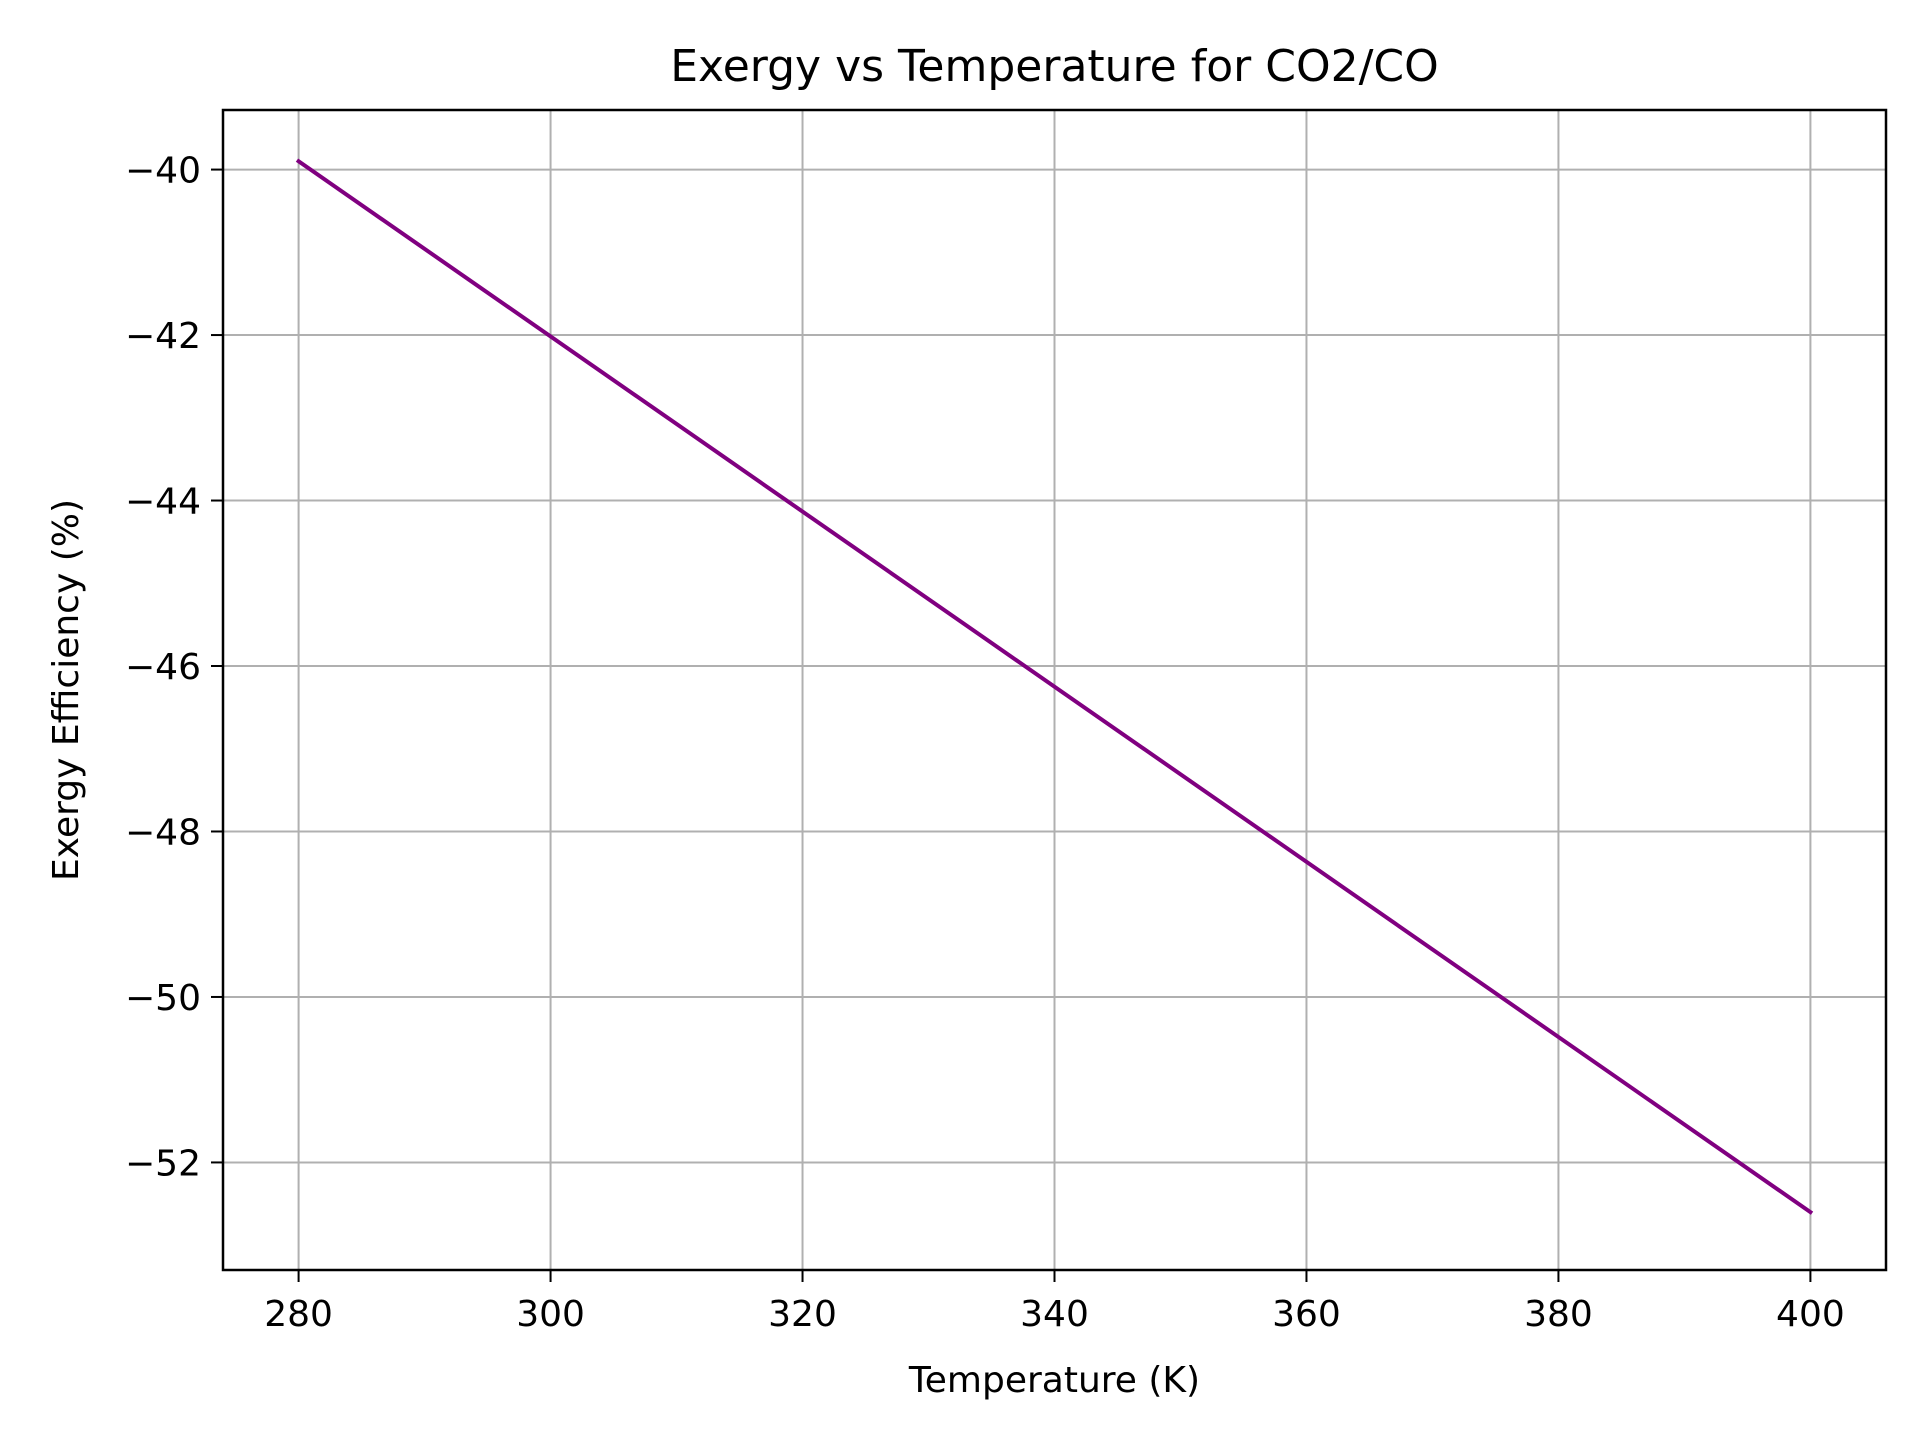 This screenshot has height=1440, width=1920. What do you see at coordinates (163, 171) in the screenshot?
I see `y-tick-label: −40` at bounding box center [163, 171].